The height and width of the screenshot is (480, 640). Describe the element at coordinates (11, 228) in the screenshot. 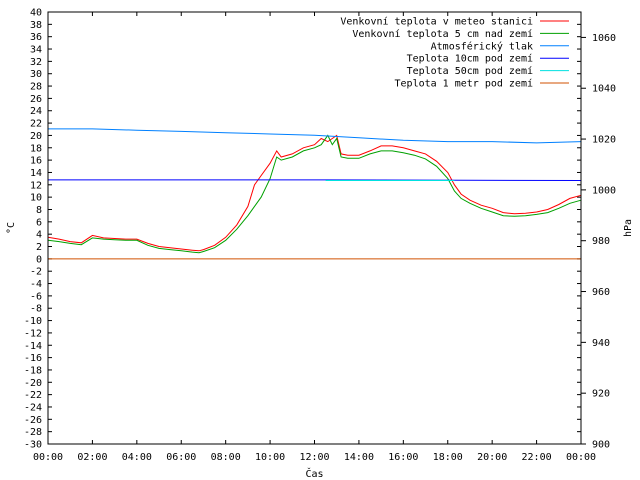

I see `y-axis-label: °C` at that location.